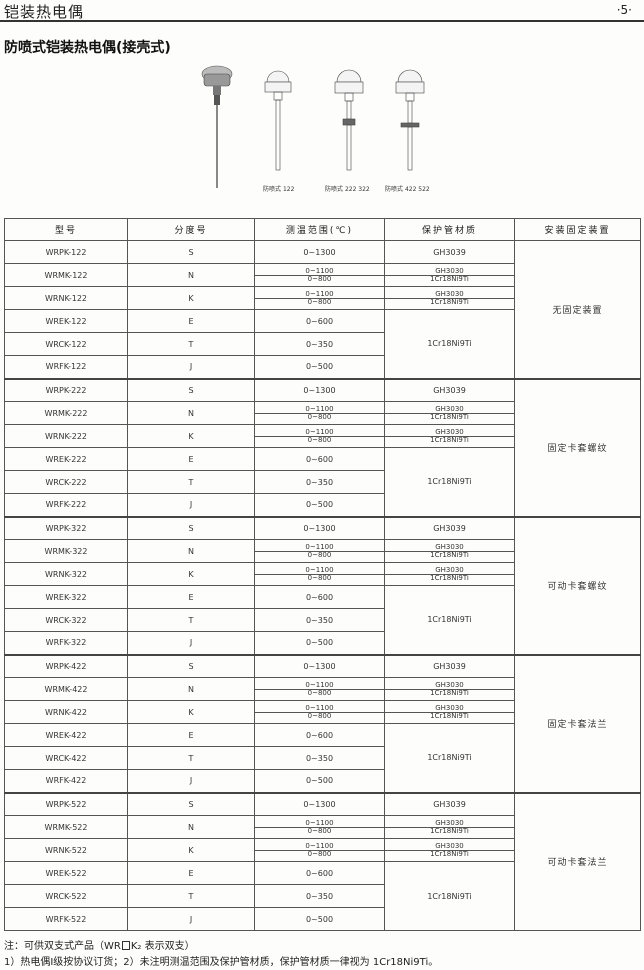 The image size is (644, 970). I want to click on table-row: WRMK-222 N 0~1100 0~800 GH3030 1Cr18Ni9Ti, so click(322, 413).